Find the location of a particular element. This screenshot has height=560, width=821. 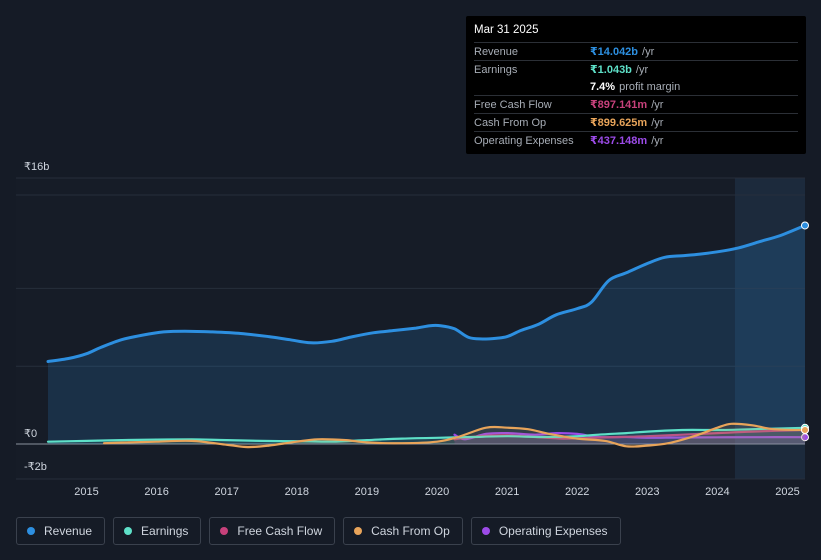

cash-from-op-area is located at coordinates (454, 435).